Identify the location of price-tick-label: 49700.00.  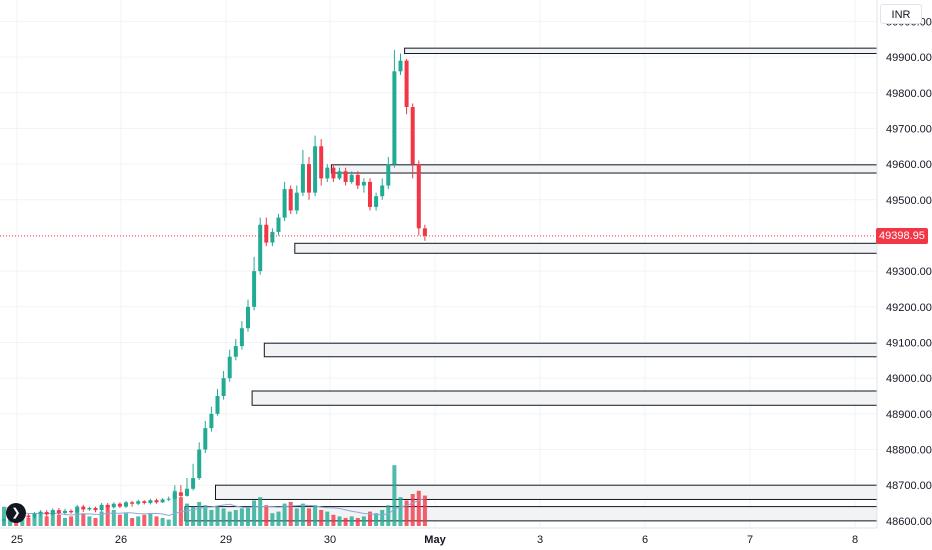
(909, 129).